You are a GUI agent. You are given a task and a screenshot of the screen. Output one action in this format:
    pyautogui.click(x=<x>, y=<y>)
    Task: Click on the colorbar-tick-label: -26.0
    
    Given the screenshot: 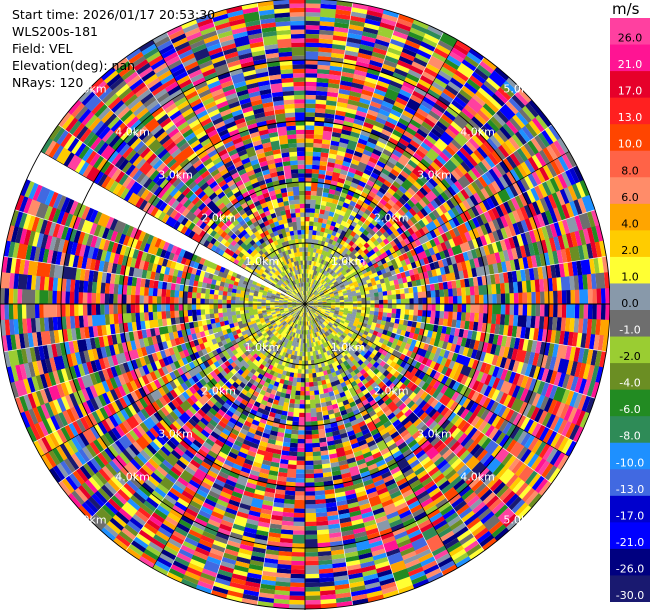 What is the action you would take?
    pyautogui.click(x=630, y=569)
    